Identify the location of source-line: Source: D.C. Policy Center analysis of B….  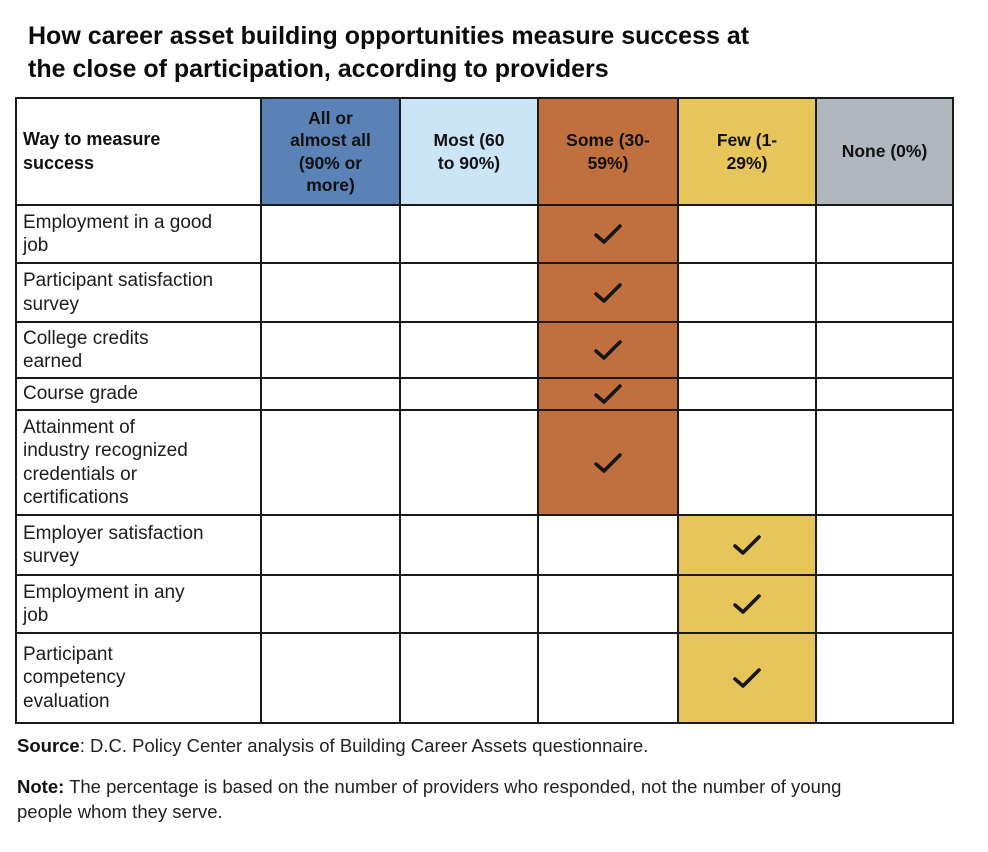
(457, 746).